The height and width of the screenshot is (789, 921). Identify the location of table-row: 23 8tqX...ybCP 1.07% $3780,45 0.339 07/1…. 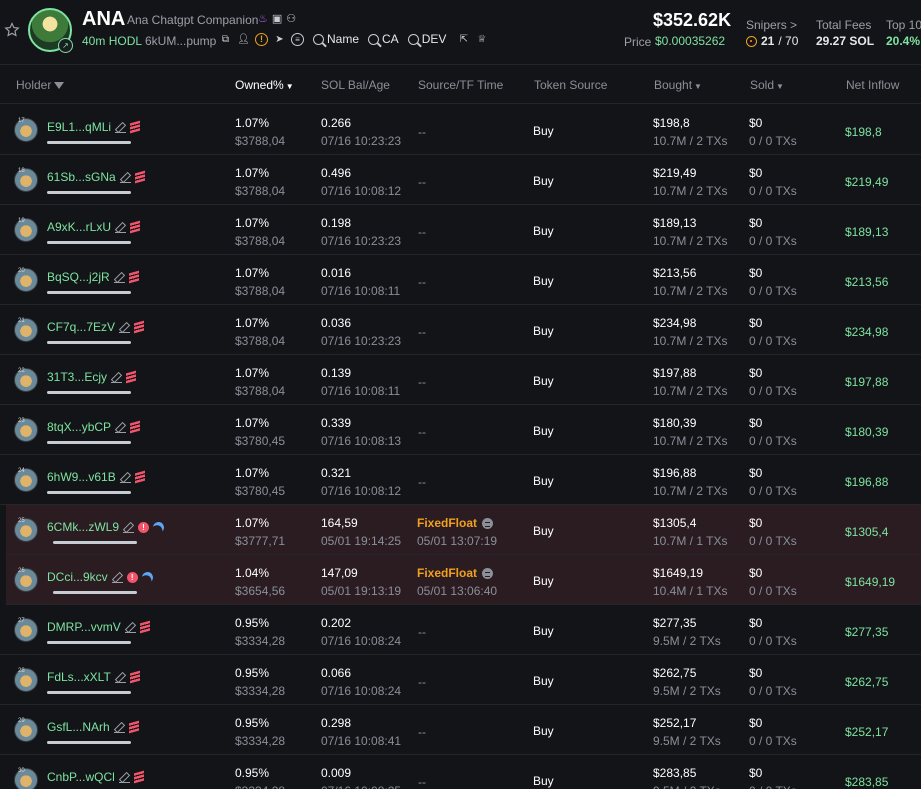
(460, 430).